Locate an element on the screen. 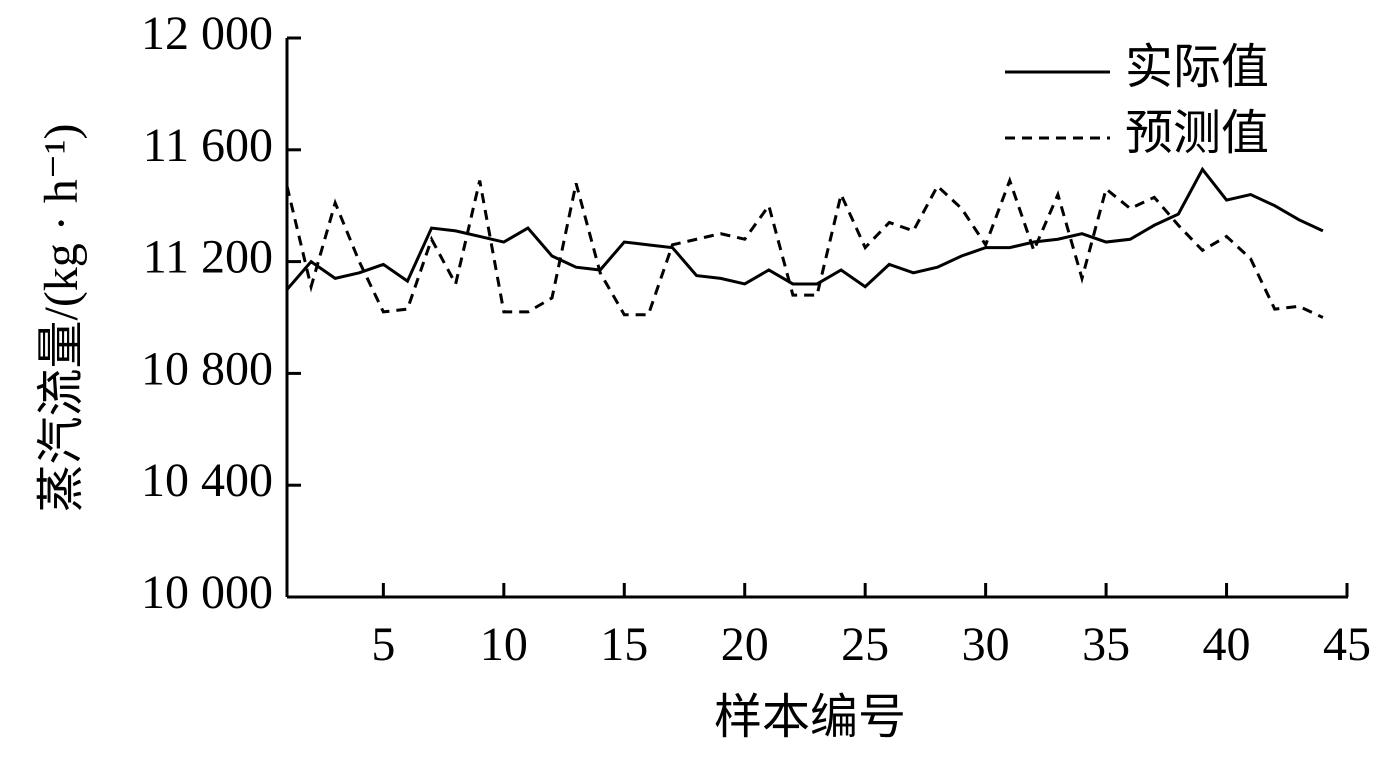 Image resolution: width=1377 pixels, height=759 pixels. legend-label: 预测值 is located at coordinates (1197, 133).